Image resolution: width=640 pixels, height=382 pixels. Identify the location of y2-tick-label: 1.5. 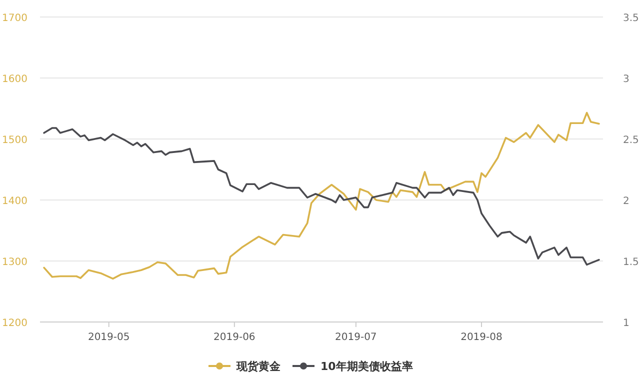
(631, 262).